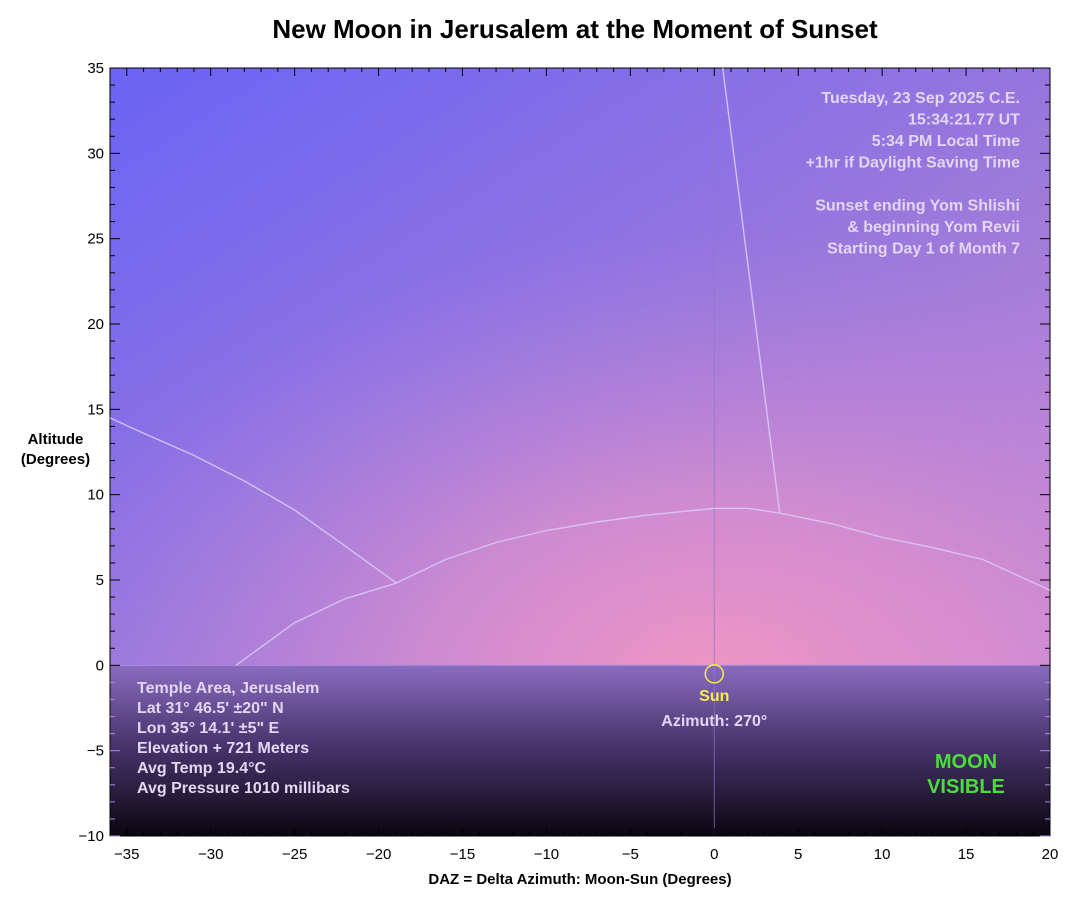 The width and height of the screenshot is (1082, 923). Describe the element at coordinates (210, 708) in the screenshot. I see `location-info-line: Lat 31° 46.5' ±20" N` at that location.